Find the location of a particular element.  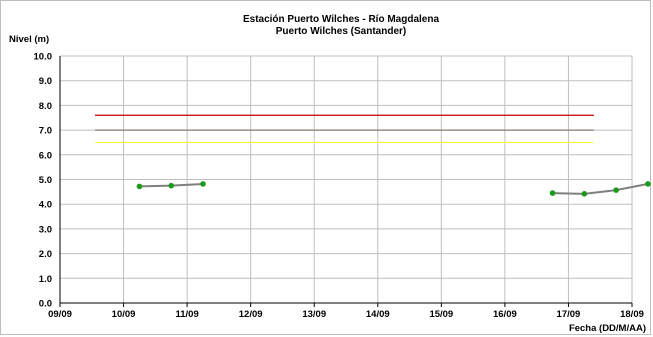

y-tick-label: 0.0 is located at coordinates (45, 304).